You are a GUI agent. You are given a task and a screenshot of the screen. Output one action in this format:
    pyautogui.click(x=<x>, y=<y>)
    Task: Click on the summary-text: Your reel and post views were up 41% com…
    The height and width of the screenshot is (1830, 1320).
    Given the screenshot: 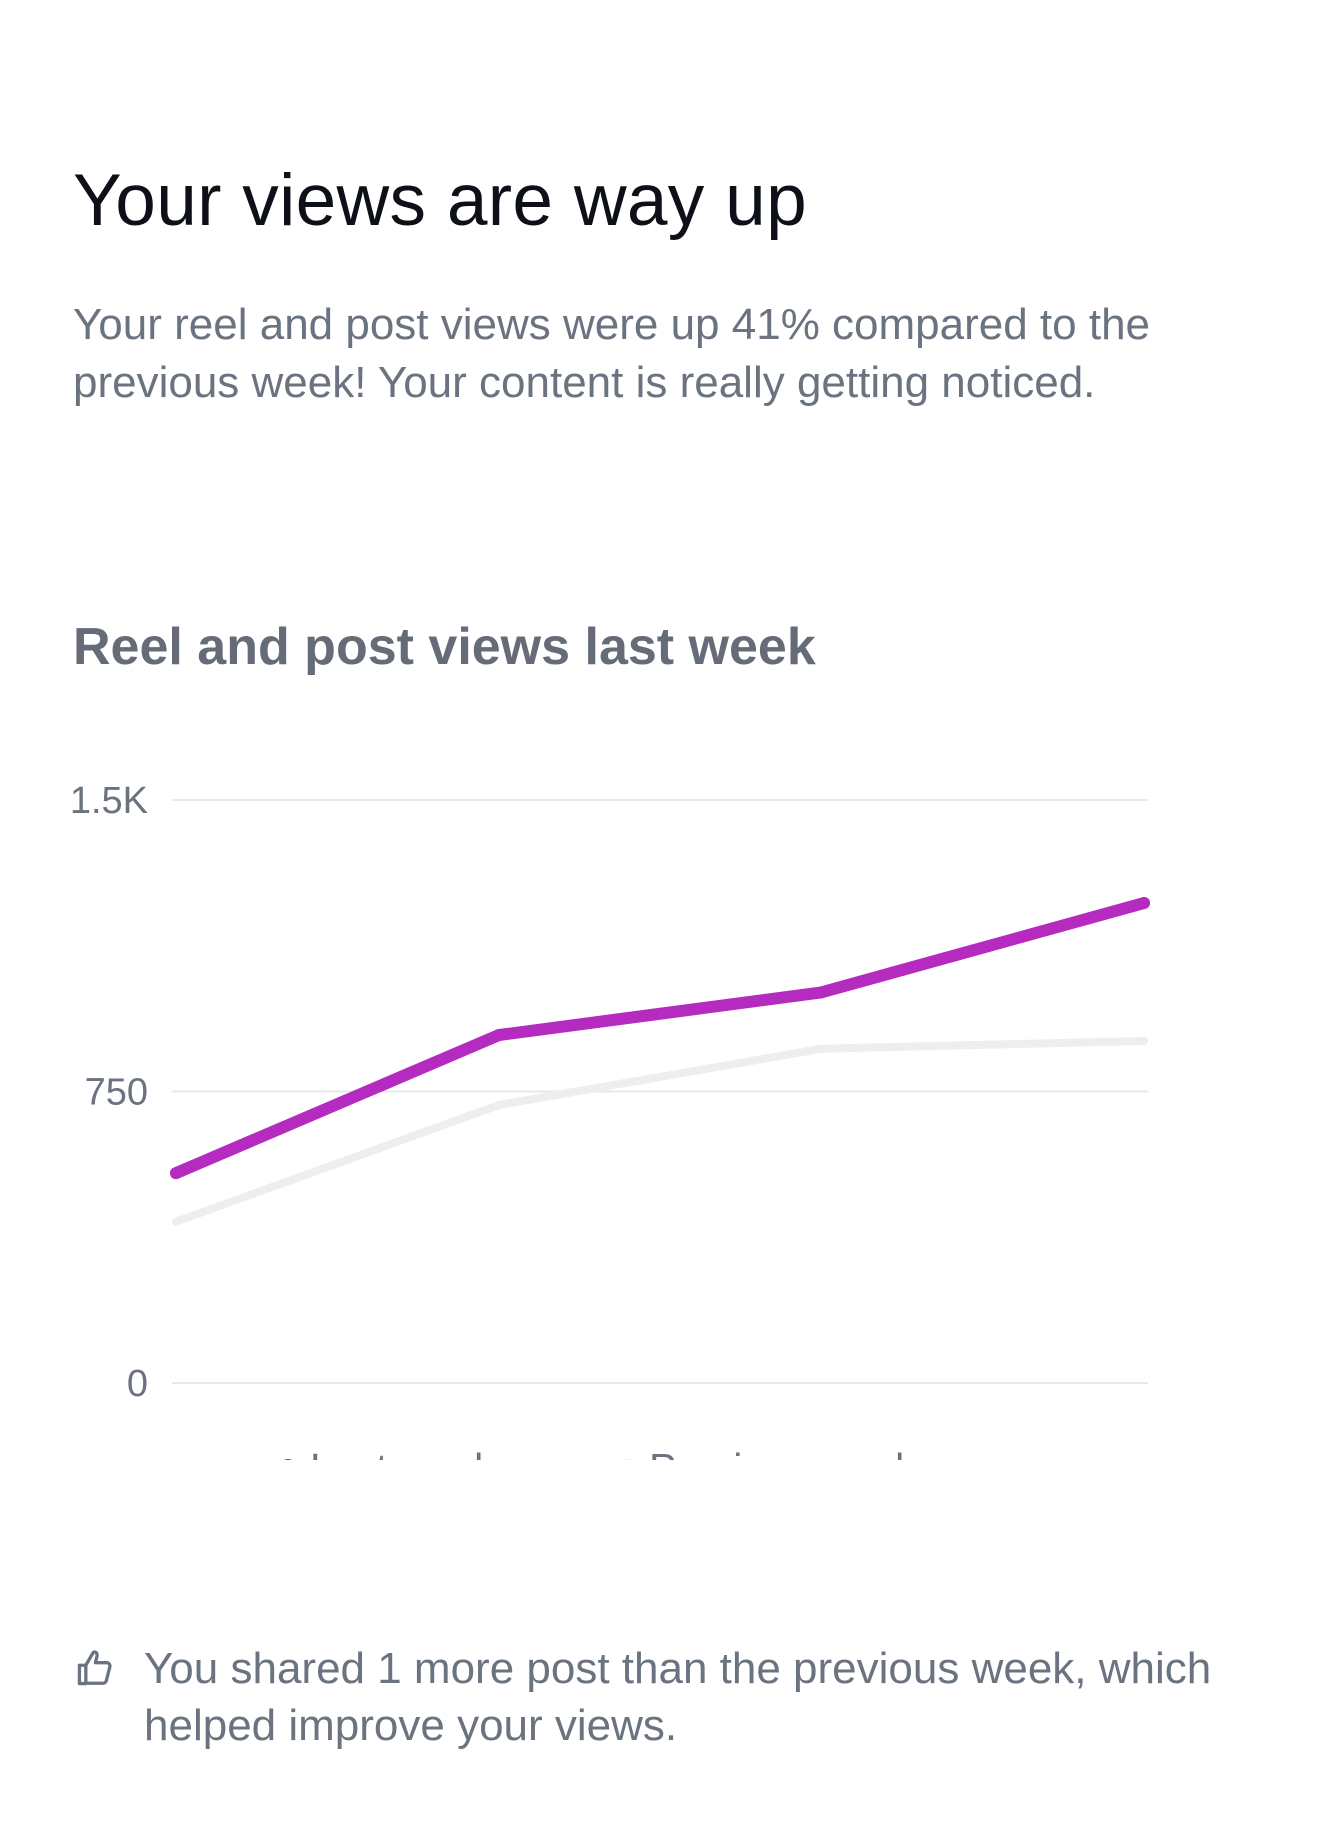 What is the action you would take?
    pyautogui.click(x=612, y=353)
    